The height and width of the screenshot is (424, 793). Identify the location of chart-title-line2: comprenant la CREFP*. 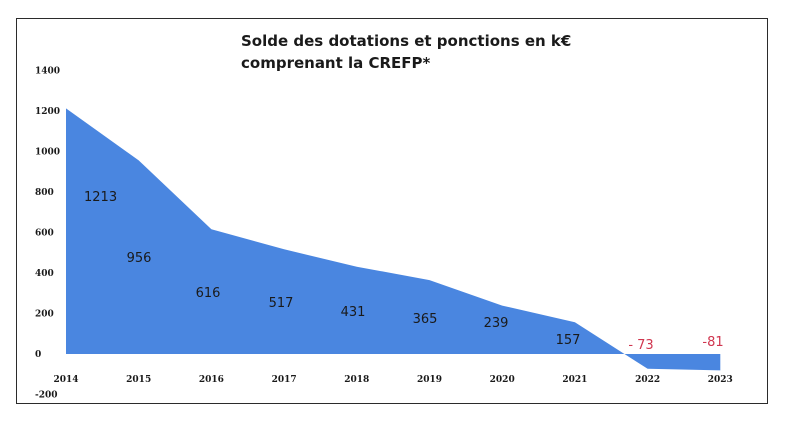
(336, 63).